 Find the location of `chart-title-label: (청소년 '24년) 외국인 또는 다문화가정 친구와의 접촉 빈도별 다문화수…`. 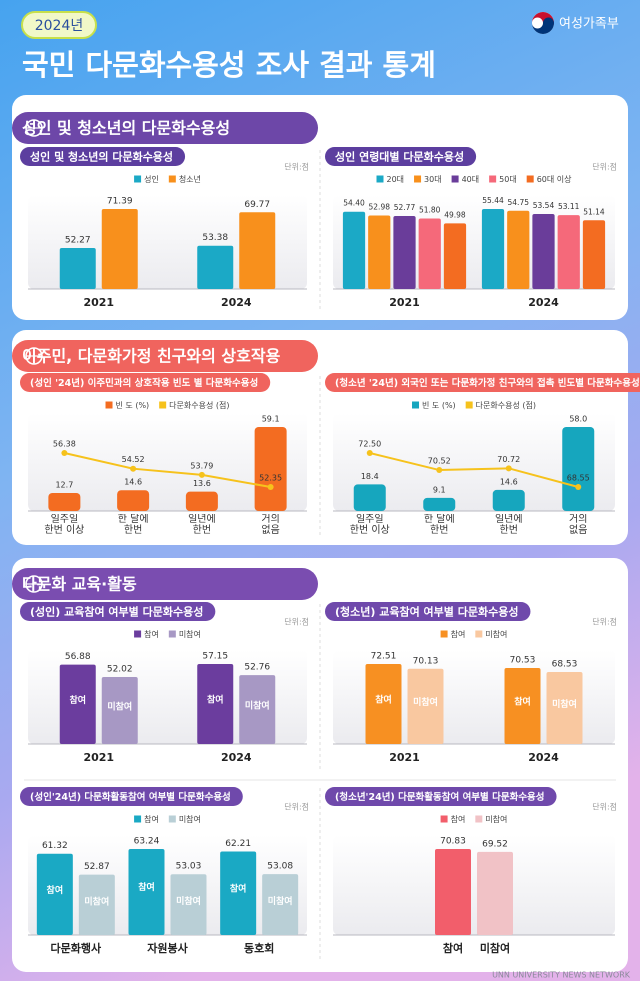

chart-title-label: (청소년 '24년) 외국인 또는 다문화가정 친구와의 접촉 빈도별 다문화수… is located at coordinates (487, 383).